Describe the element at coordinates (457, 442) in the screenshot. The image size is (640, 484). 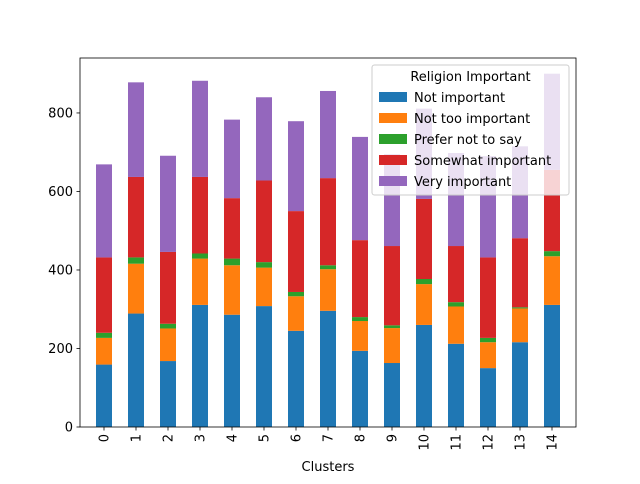
I see `x-tick-label: 11` at that location.